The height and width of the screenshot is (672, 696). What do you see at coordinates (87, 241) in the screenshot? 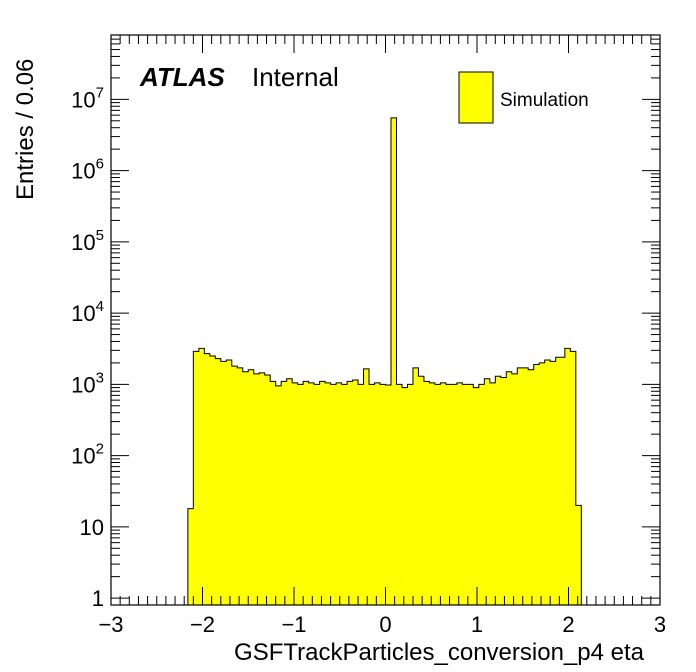
I see `y-tick-label: 10⁵` at bounding box center [87, 241].